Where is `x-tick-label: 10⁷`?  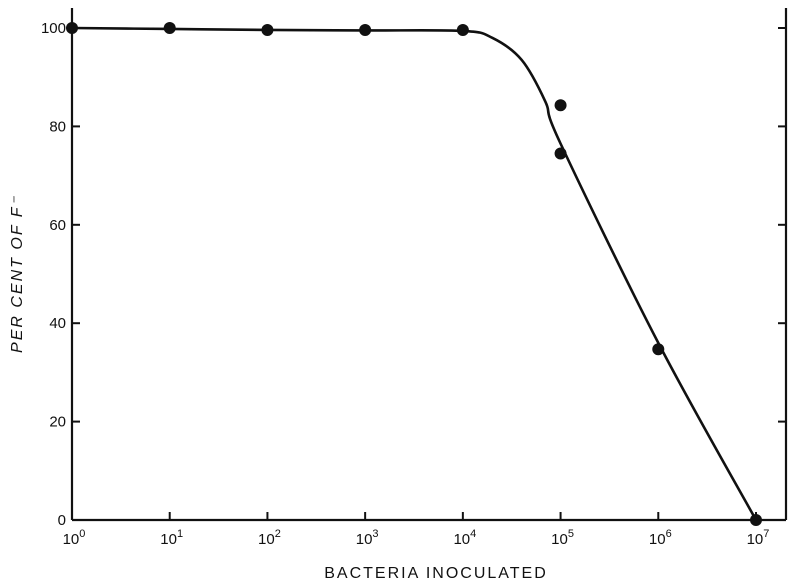 x-tick-label: 10⁷ is located at coordinates (758, 538).